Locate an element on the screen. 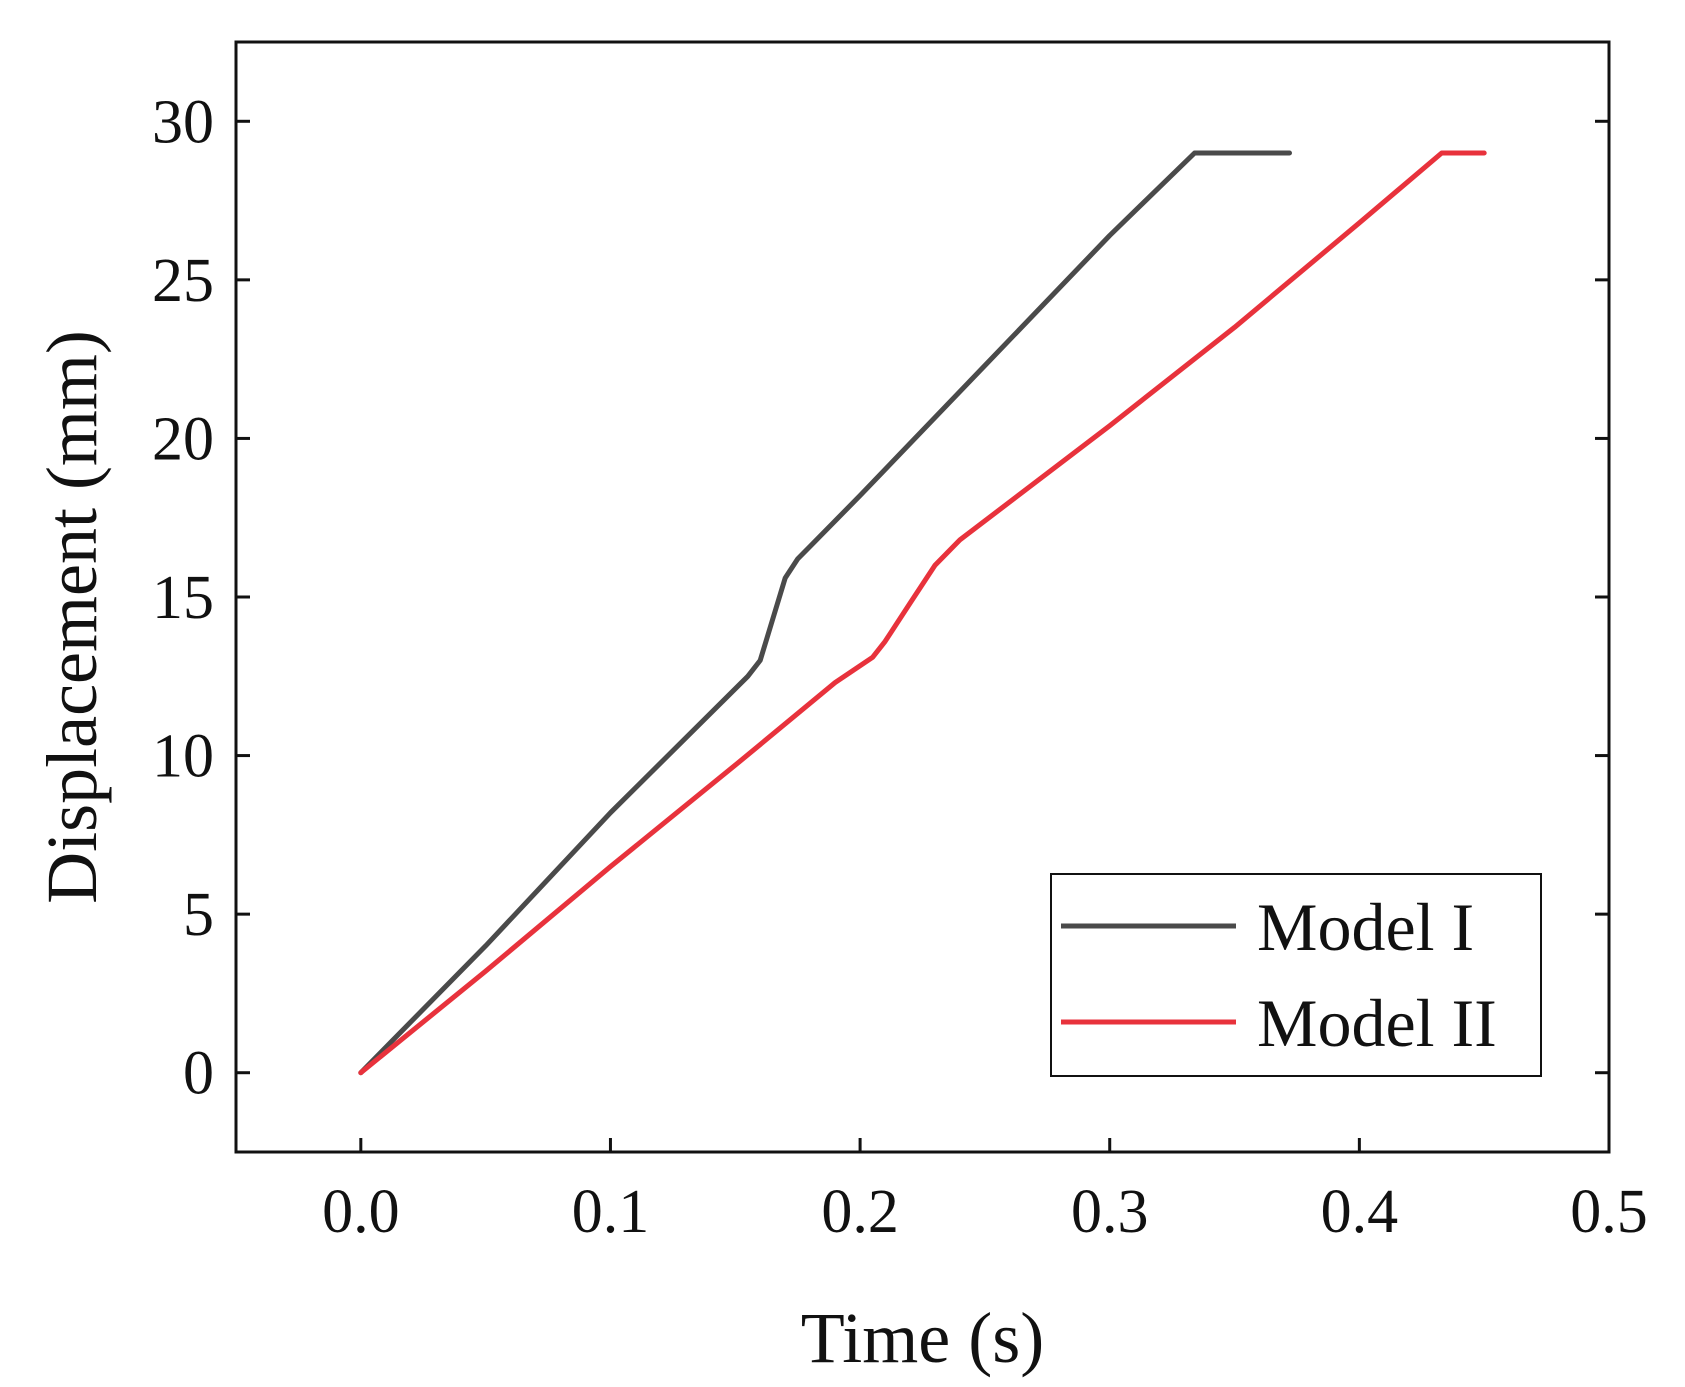  y-tick-label: 20 is located at coordinates (183, 439).